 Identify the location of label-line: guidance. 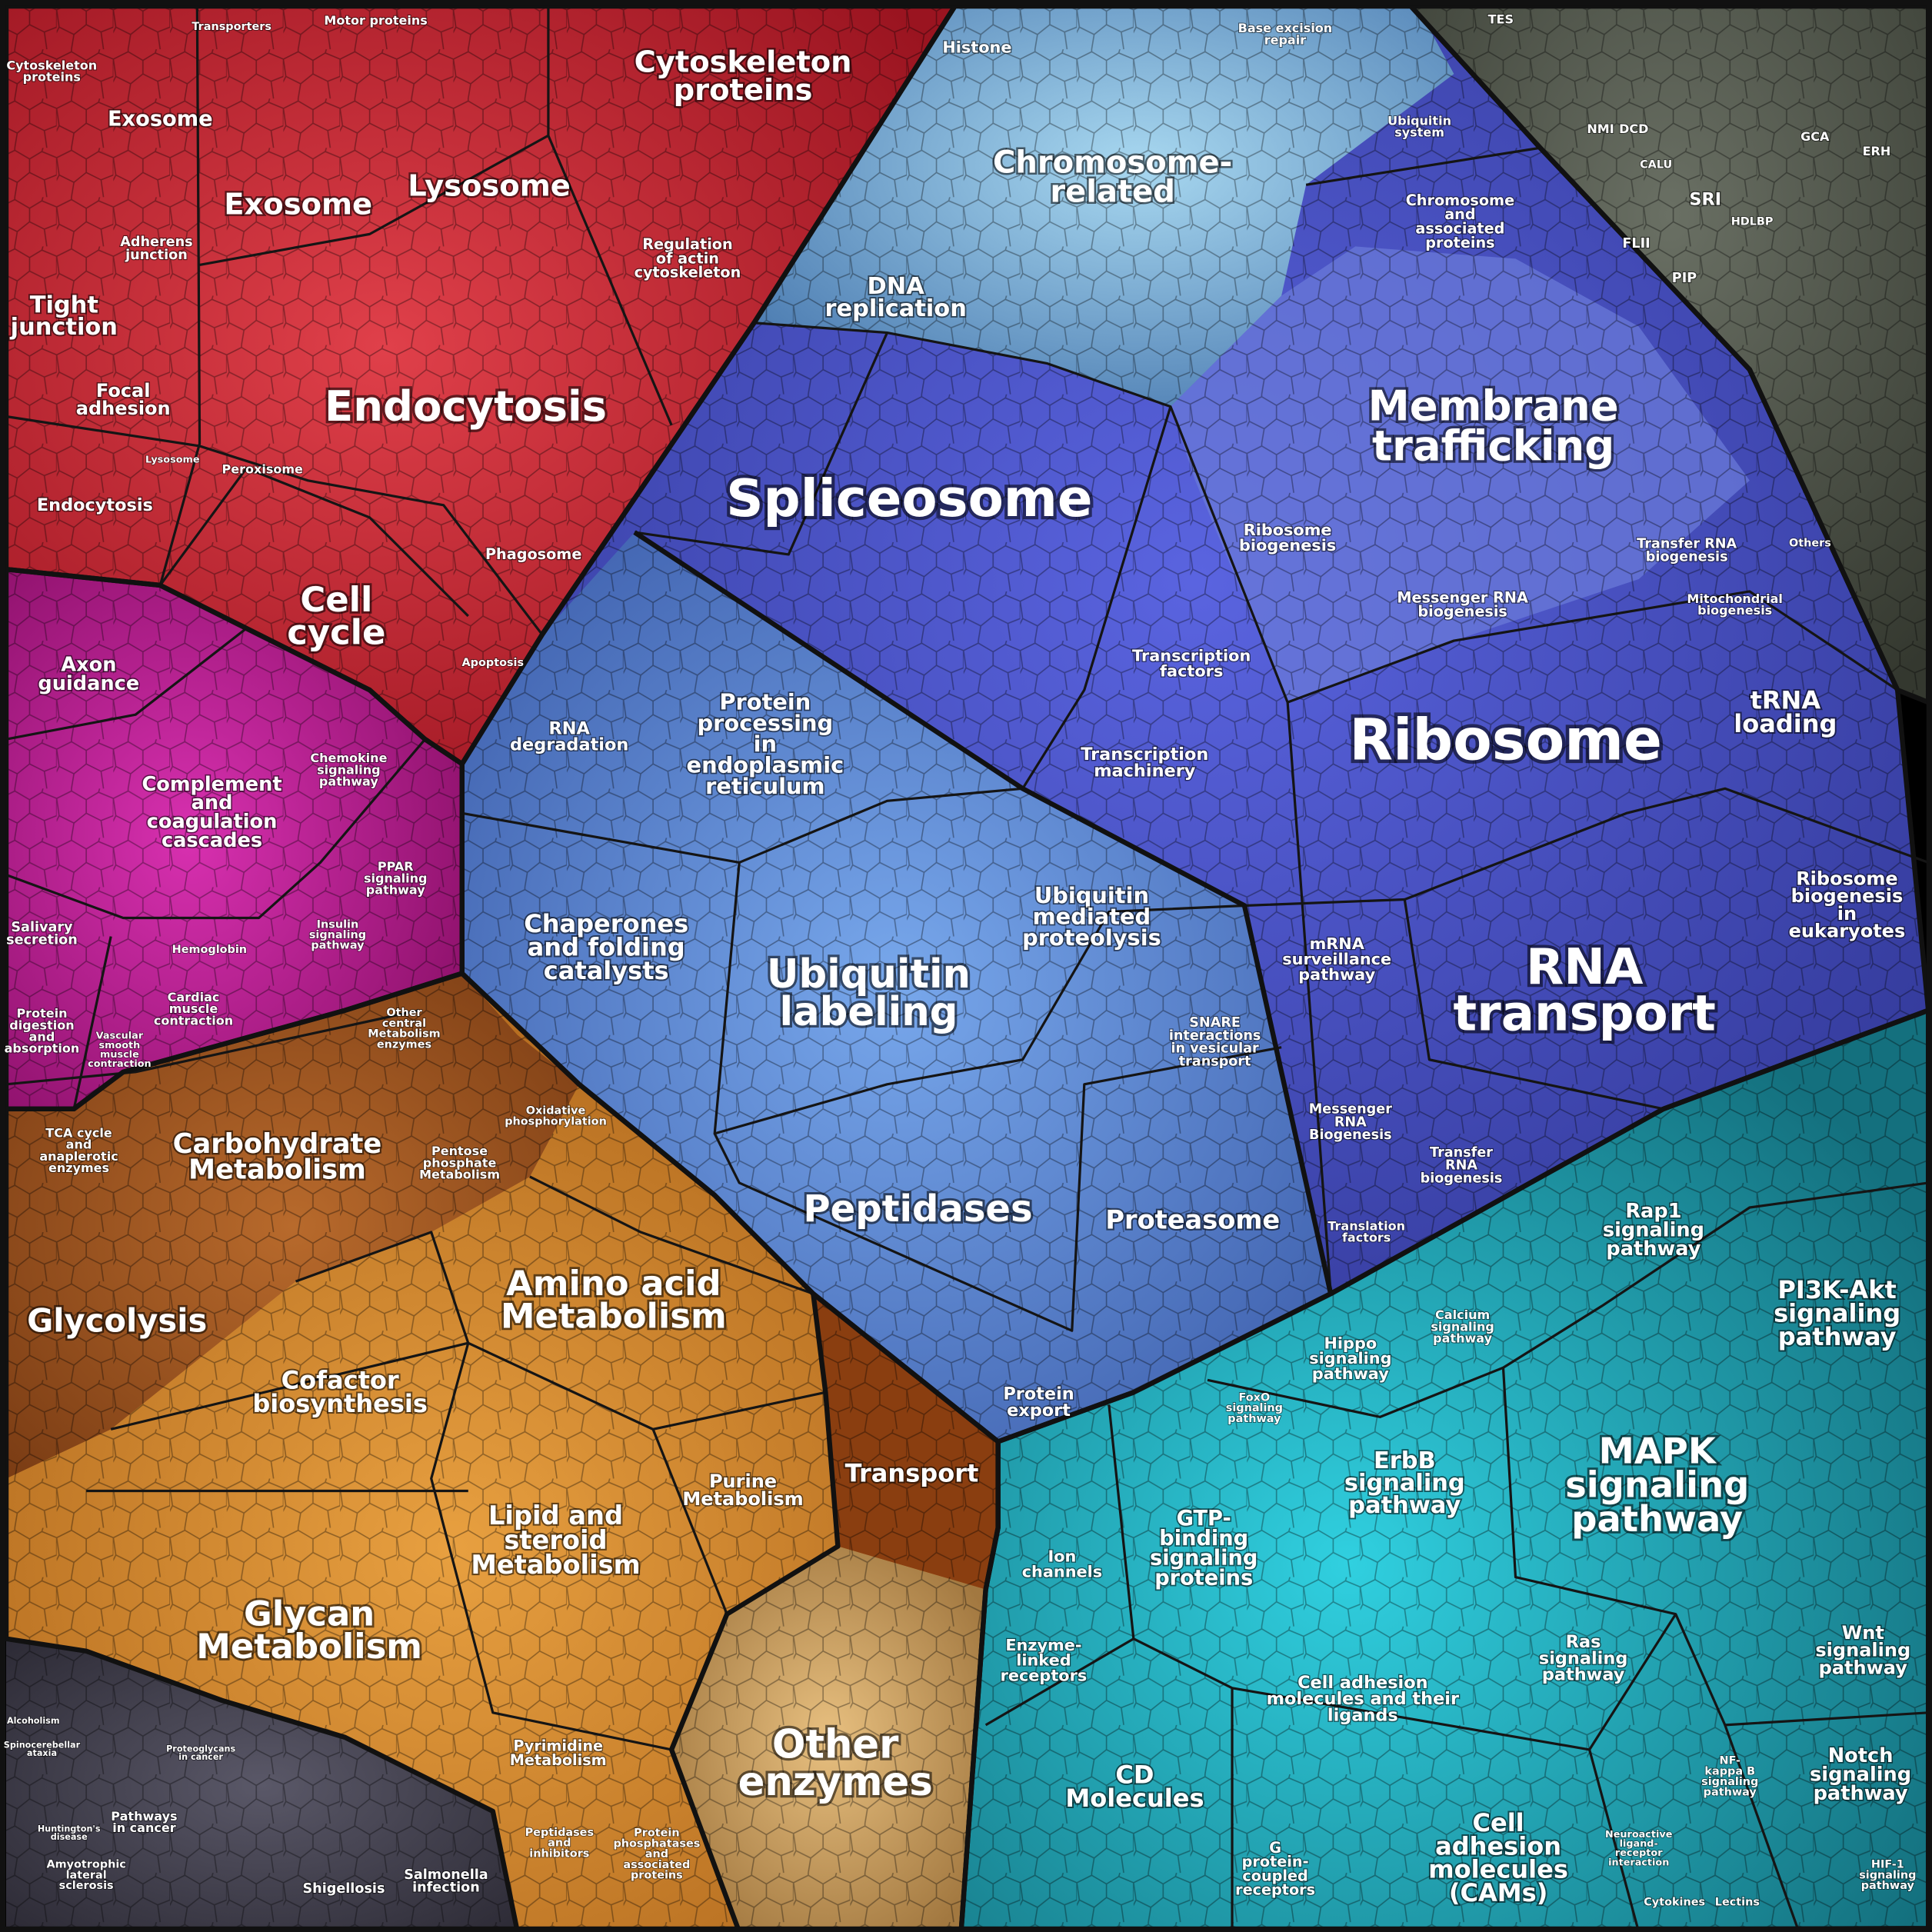
(88, 683).